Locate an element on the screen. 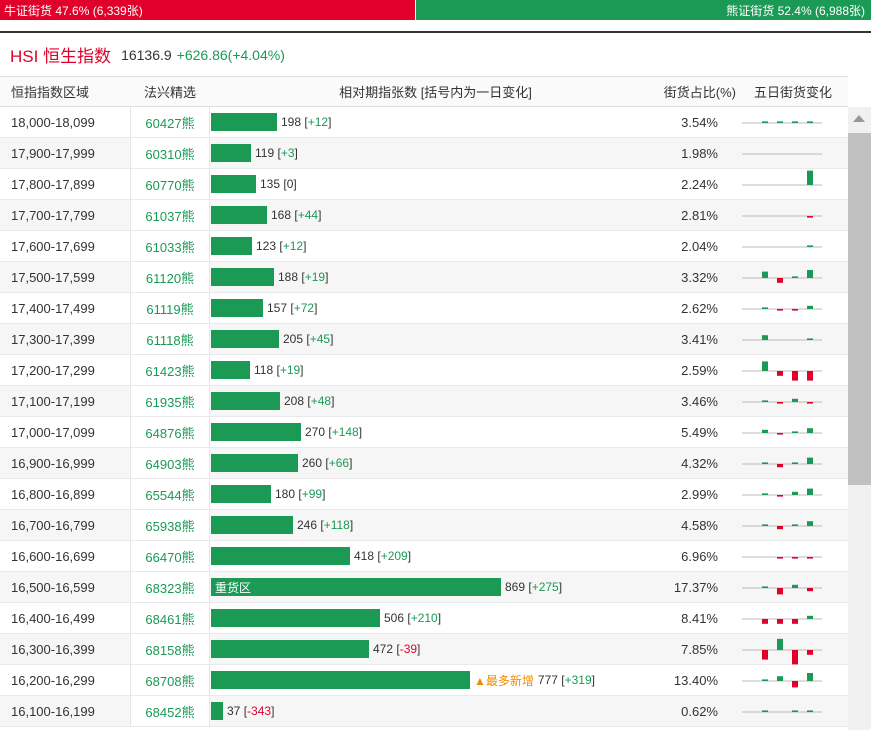  pick-link: 65544熊 is located at coordinates (170, 494).